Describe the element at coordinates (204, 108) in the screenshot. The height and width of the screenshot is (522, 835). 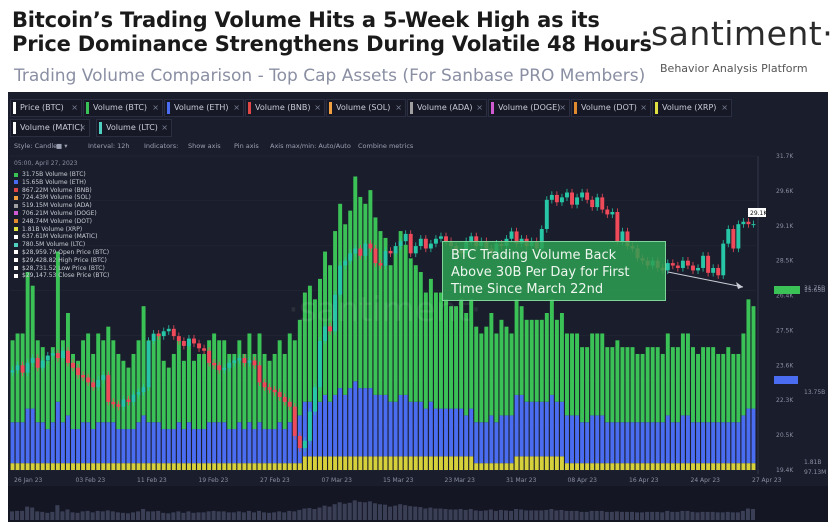
I see `tab-metric: Volume (ETH) ×` at that location.